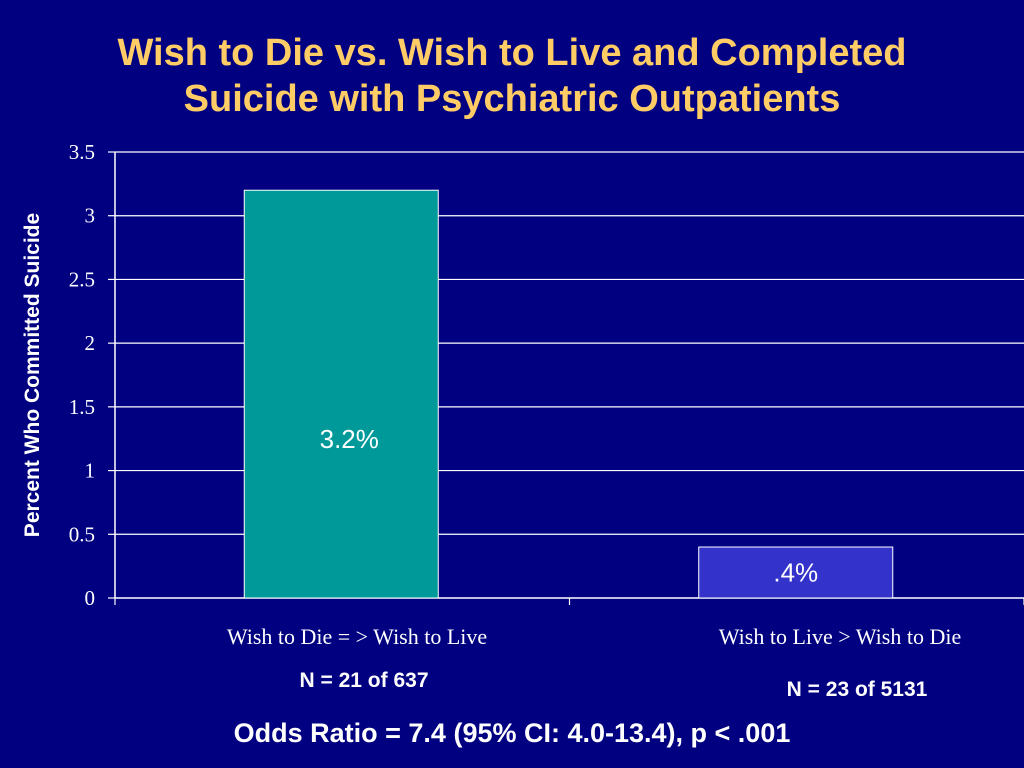 Image resolution: width=1024 pixels, height=768 pixels. I want to click on bar-data-label-2: .4%, so click(795, 573).